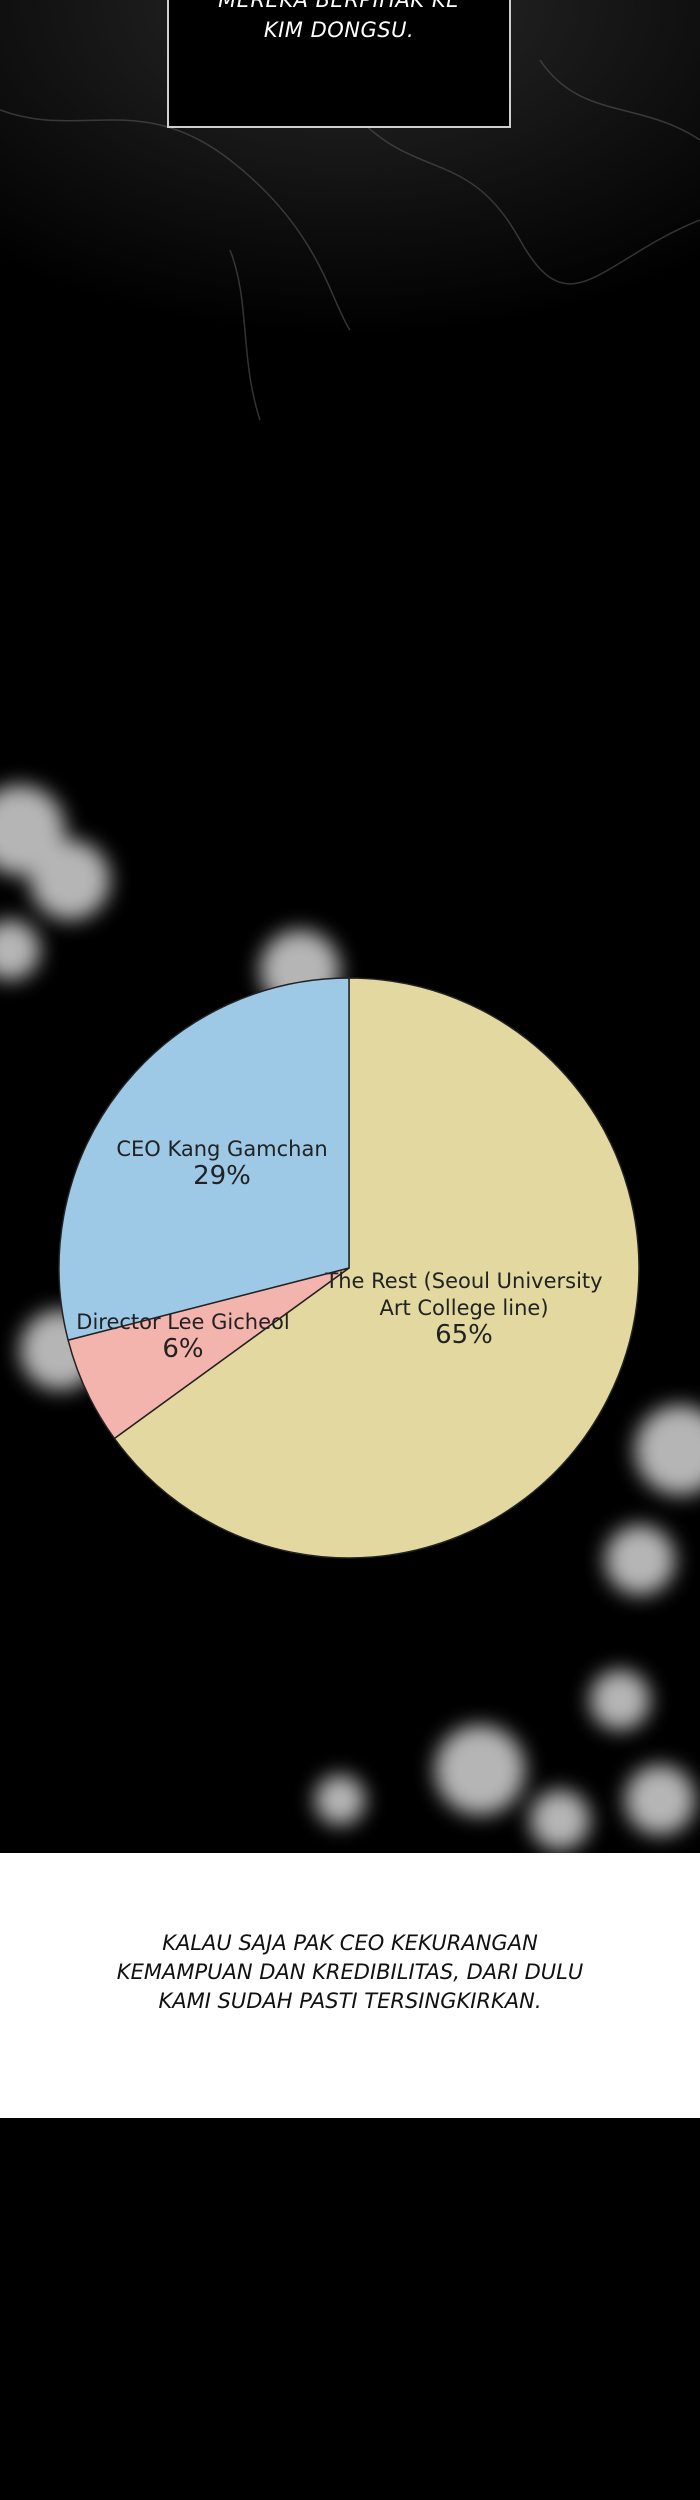 Image resolution: width=700 pixels, height=2500 pixels. I want to click on slice-value: 65%, so click(464, 1335).